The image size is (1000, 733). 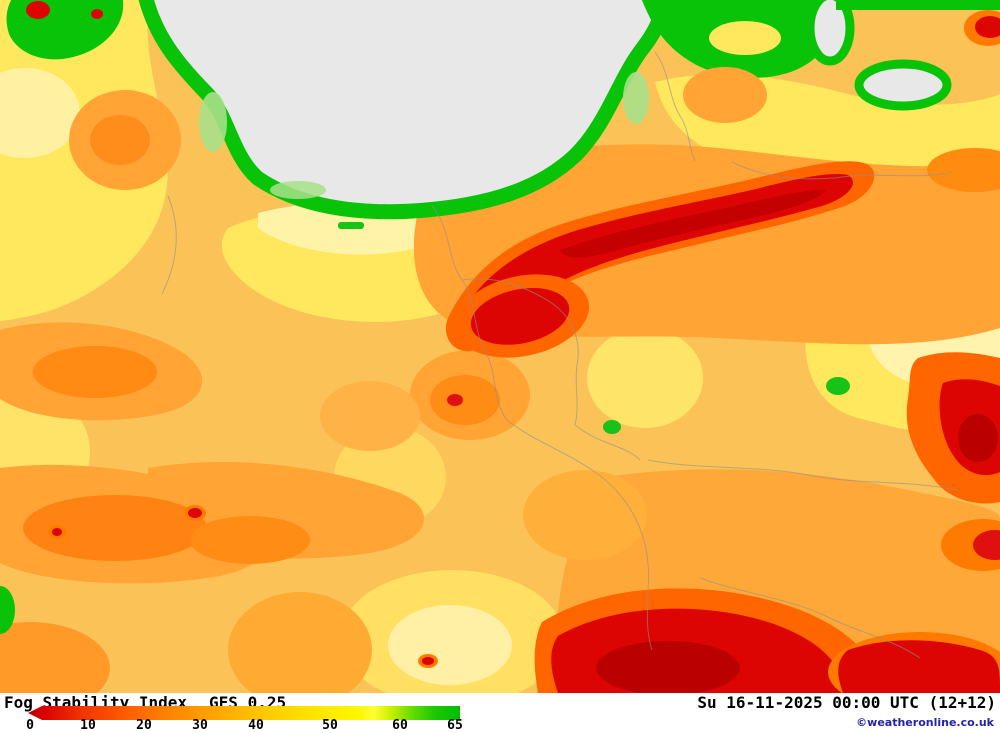 What do you see at coordinates (400, 725) in the screenshot?
I see `legend-tick: 60` at bounding box center [400, 725].